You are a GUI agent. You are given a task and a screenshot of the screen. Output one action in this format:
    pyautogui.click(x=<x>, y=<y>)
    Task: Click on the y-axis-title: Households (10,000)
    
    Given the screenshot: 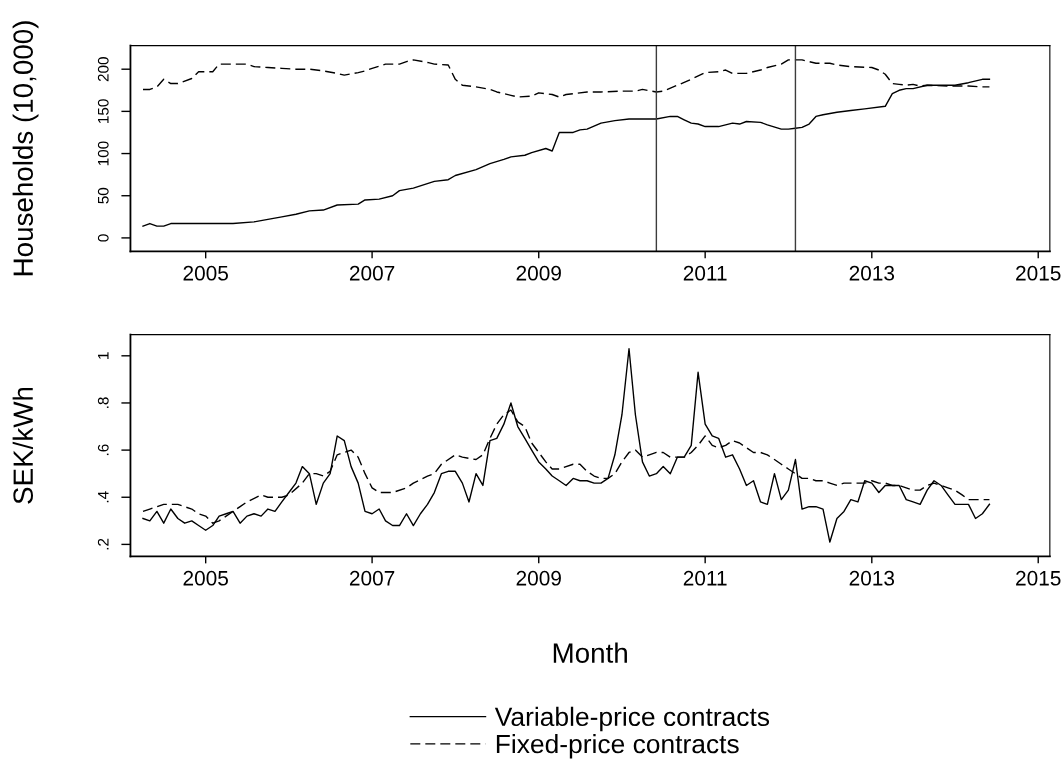 What is the action you would take?
    pyautogui.click(x=25, y=148)
    